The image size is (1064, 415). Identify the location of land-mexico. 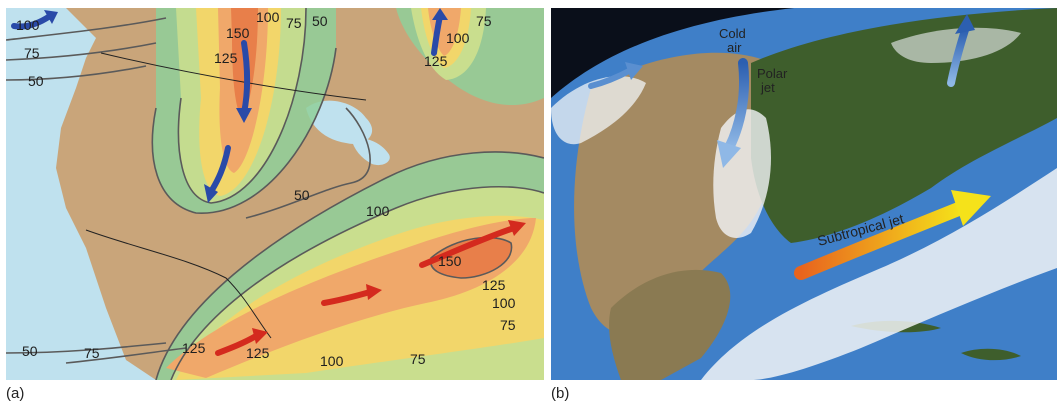
(670, 324).